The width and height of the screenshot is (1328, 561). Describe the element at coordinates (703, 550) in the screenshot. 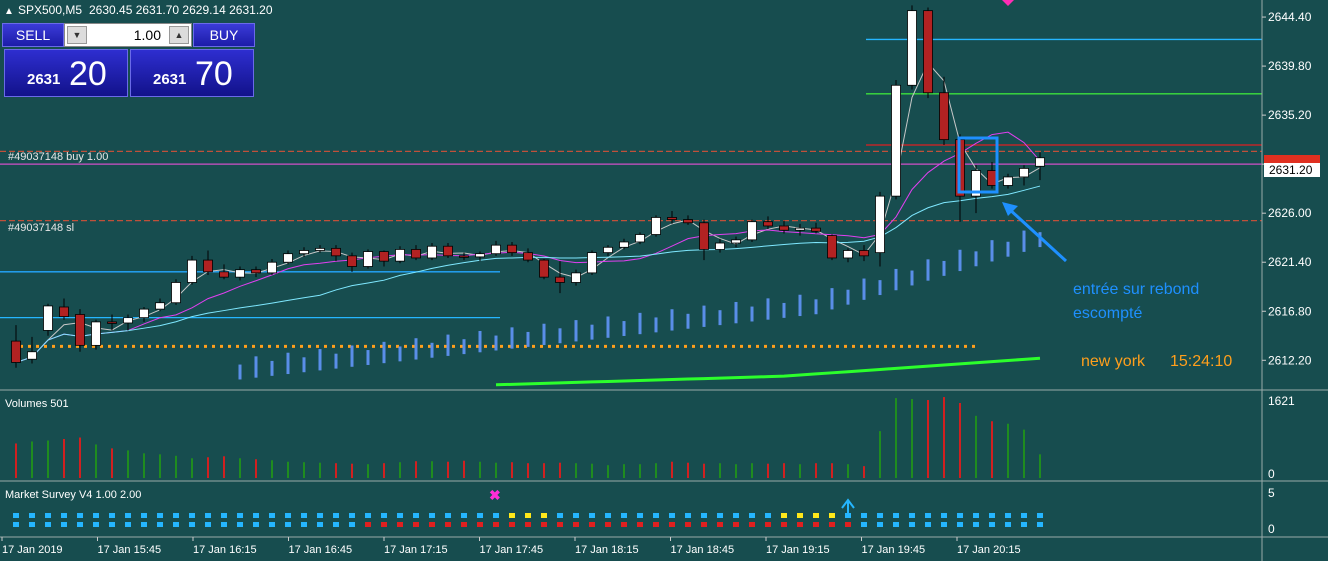

I see `time-tick-label: 17 Jan 18:45` at that location.